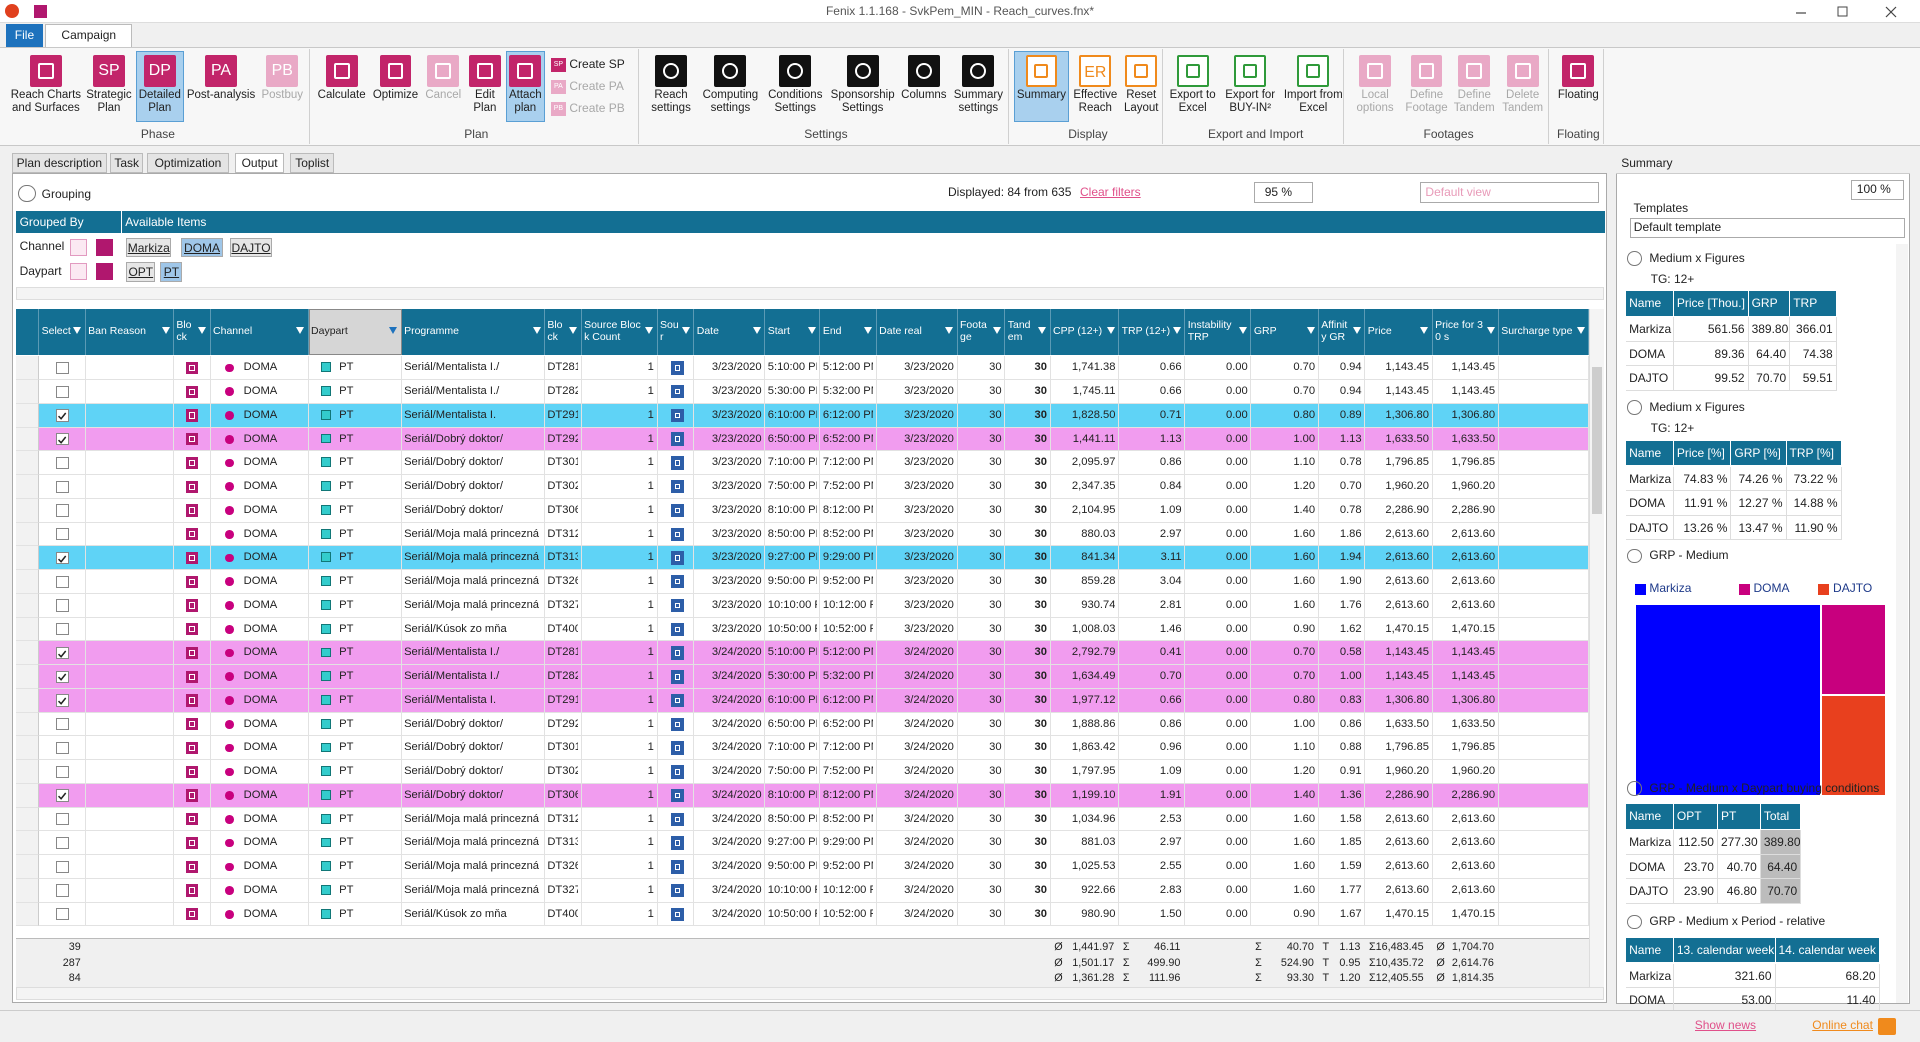  Describe the element at coordinates (862, 101) in the screenshot. I see `button-label: Sponsorship Settings` at that location.